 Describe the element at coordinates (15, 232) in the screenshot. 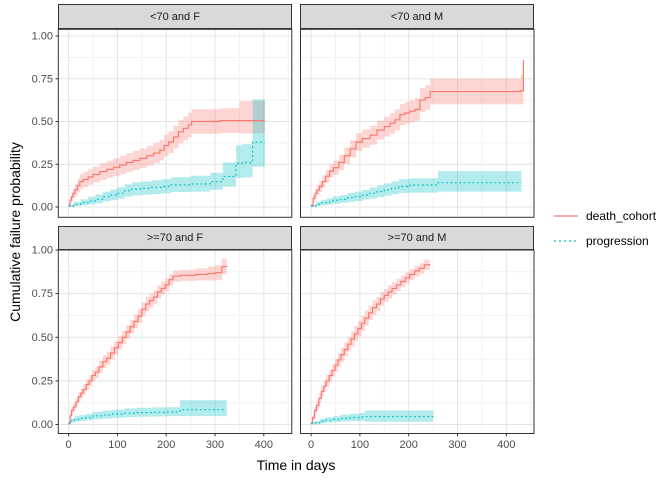

I see `y-axis-title: Cumulative failure probability` at that location.